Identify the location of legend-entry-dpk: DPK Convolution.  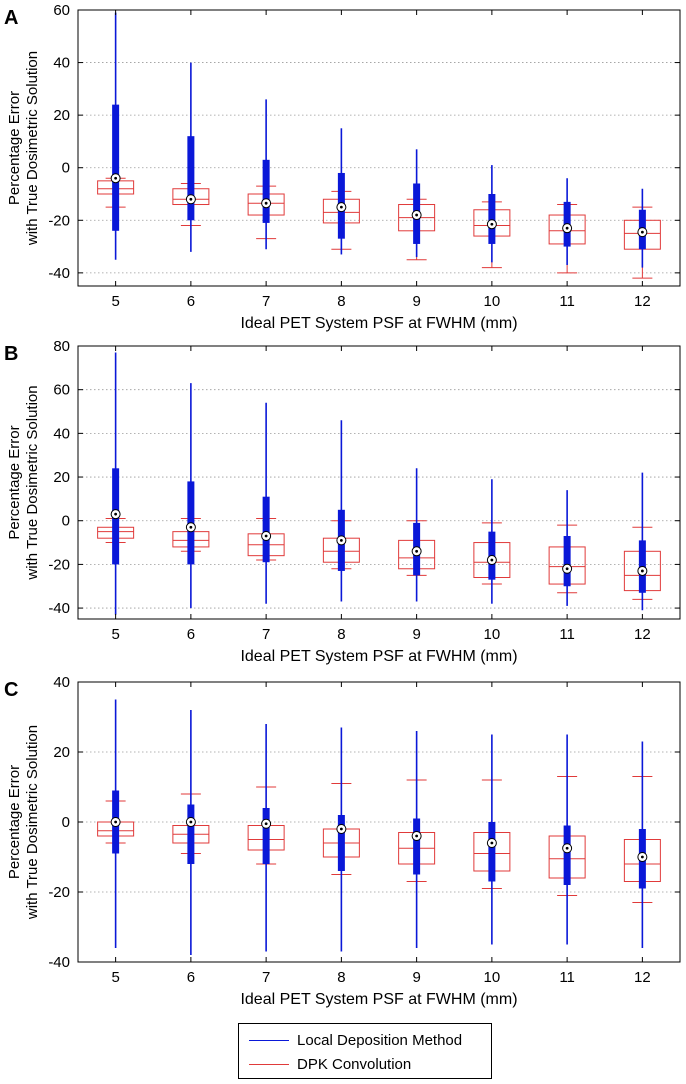
(325, 1064).